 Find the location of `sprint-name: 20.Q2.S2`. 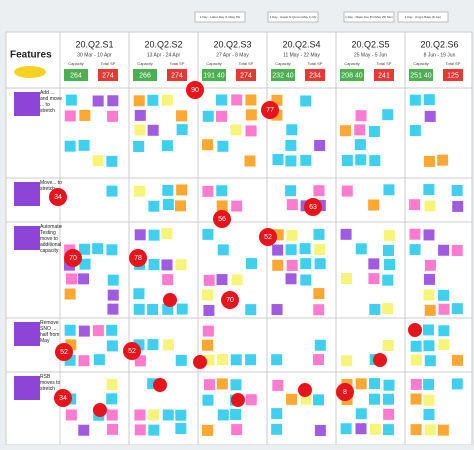

sprint-name: 20.Q2.S2 is located at coordinates (163, 44).